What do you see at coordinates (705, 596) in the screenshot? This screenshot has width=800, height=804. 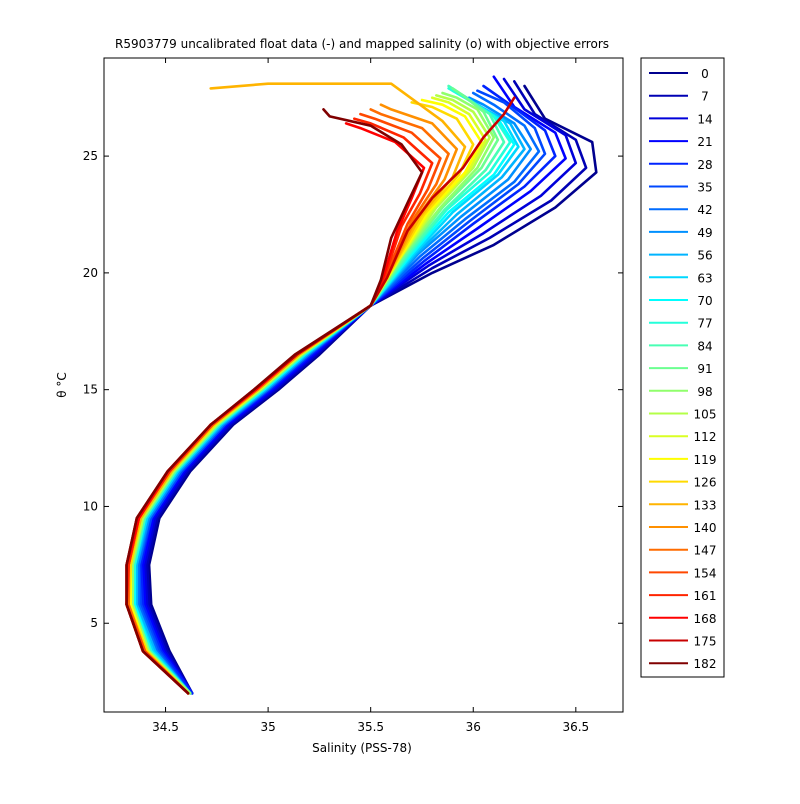 I see `legend-label: 161` at bounding box center [705, 596].